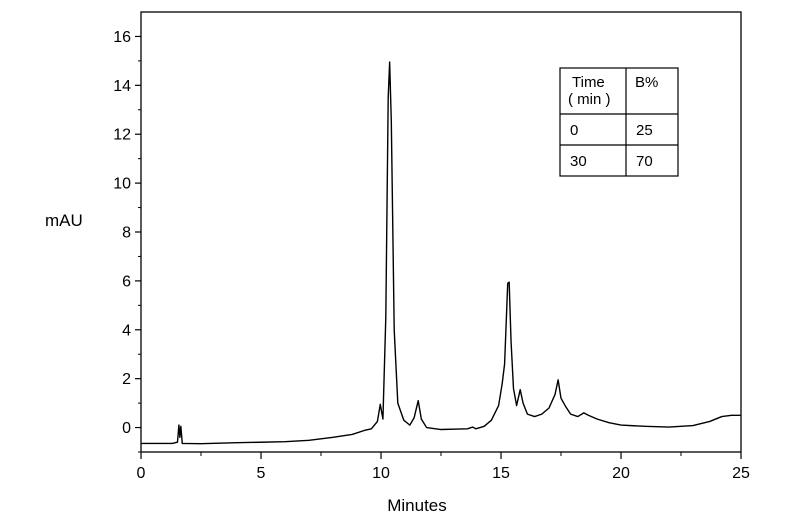 Image resolution: width=800 pixels, height=518 pixels. I want to click on gradient-cell-b: 70, so click(644, 161).